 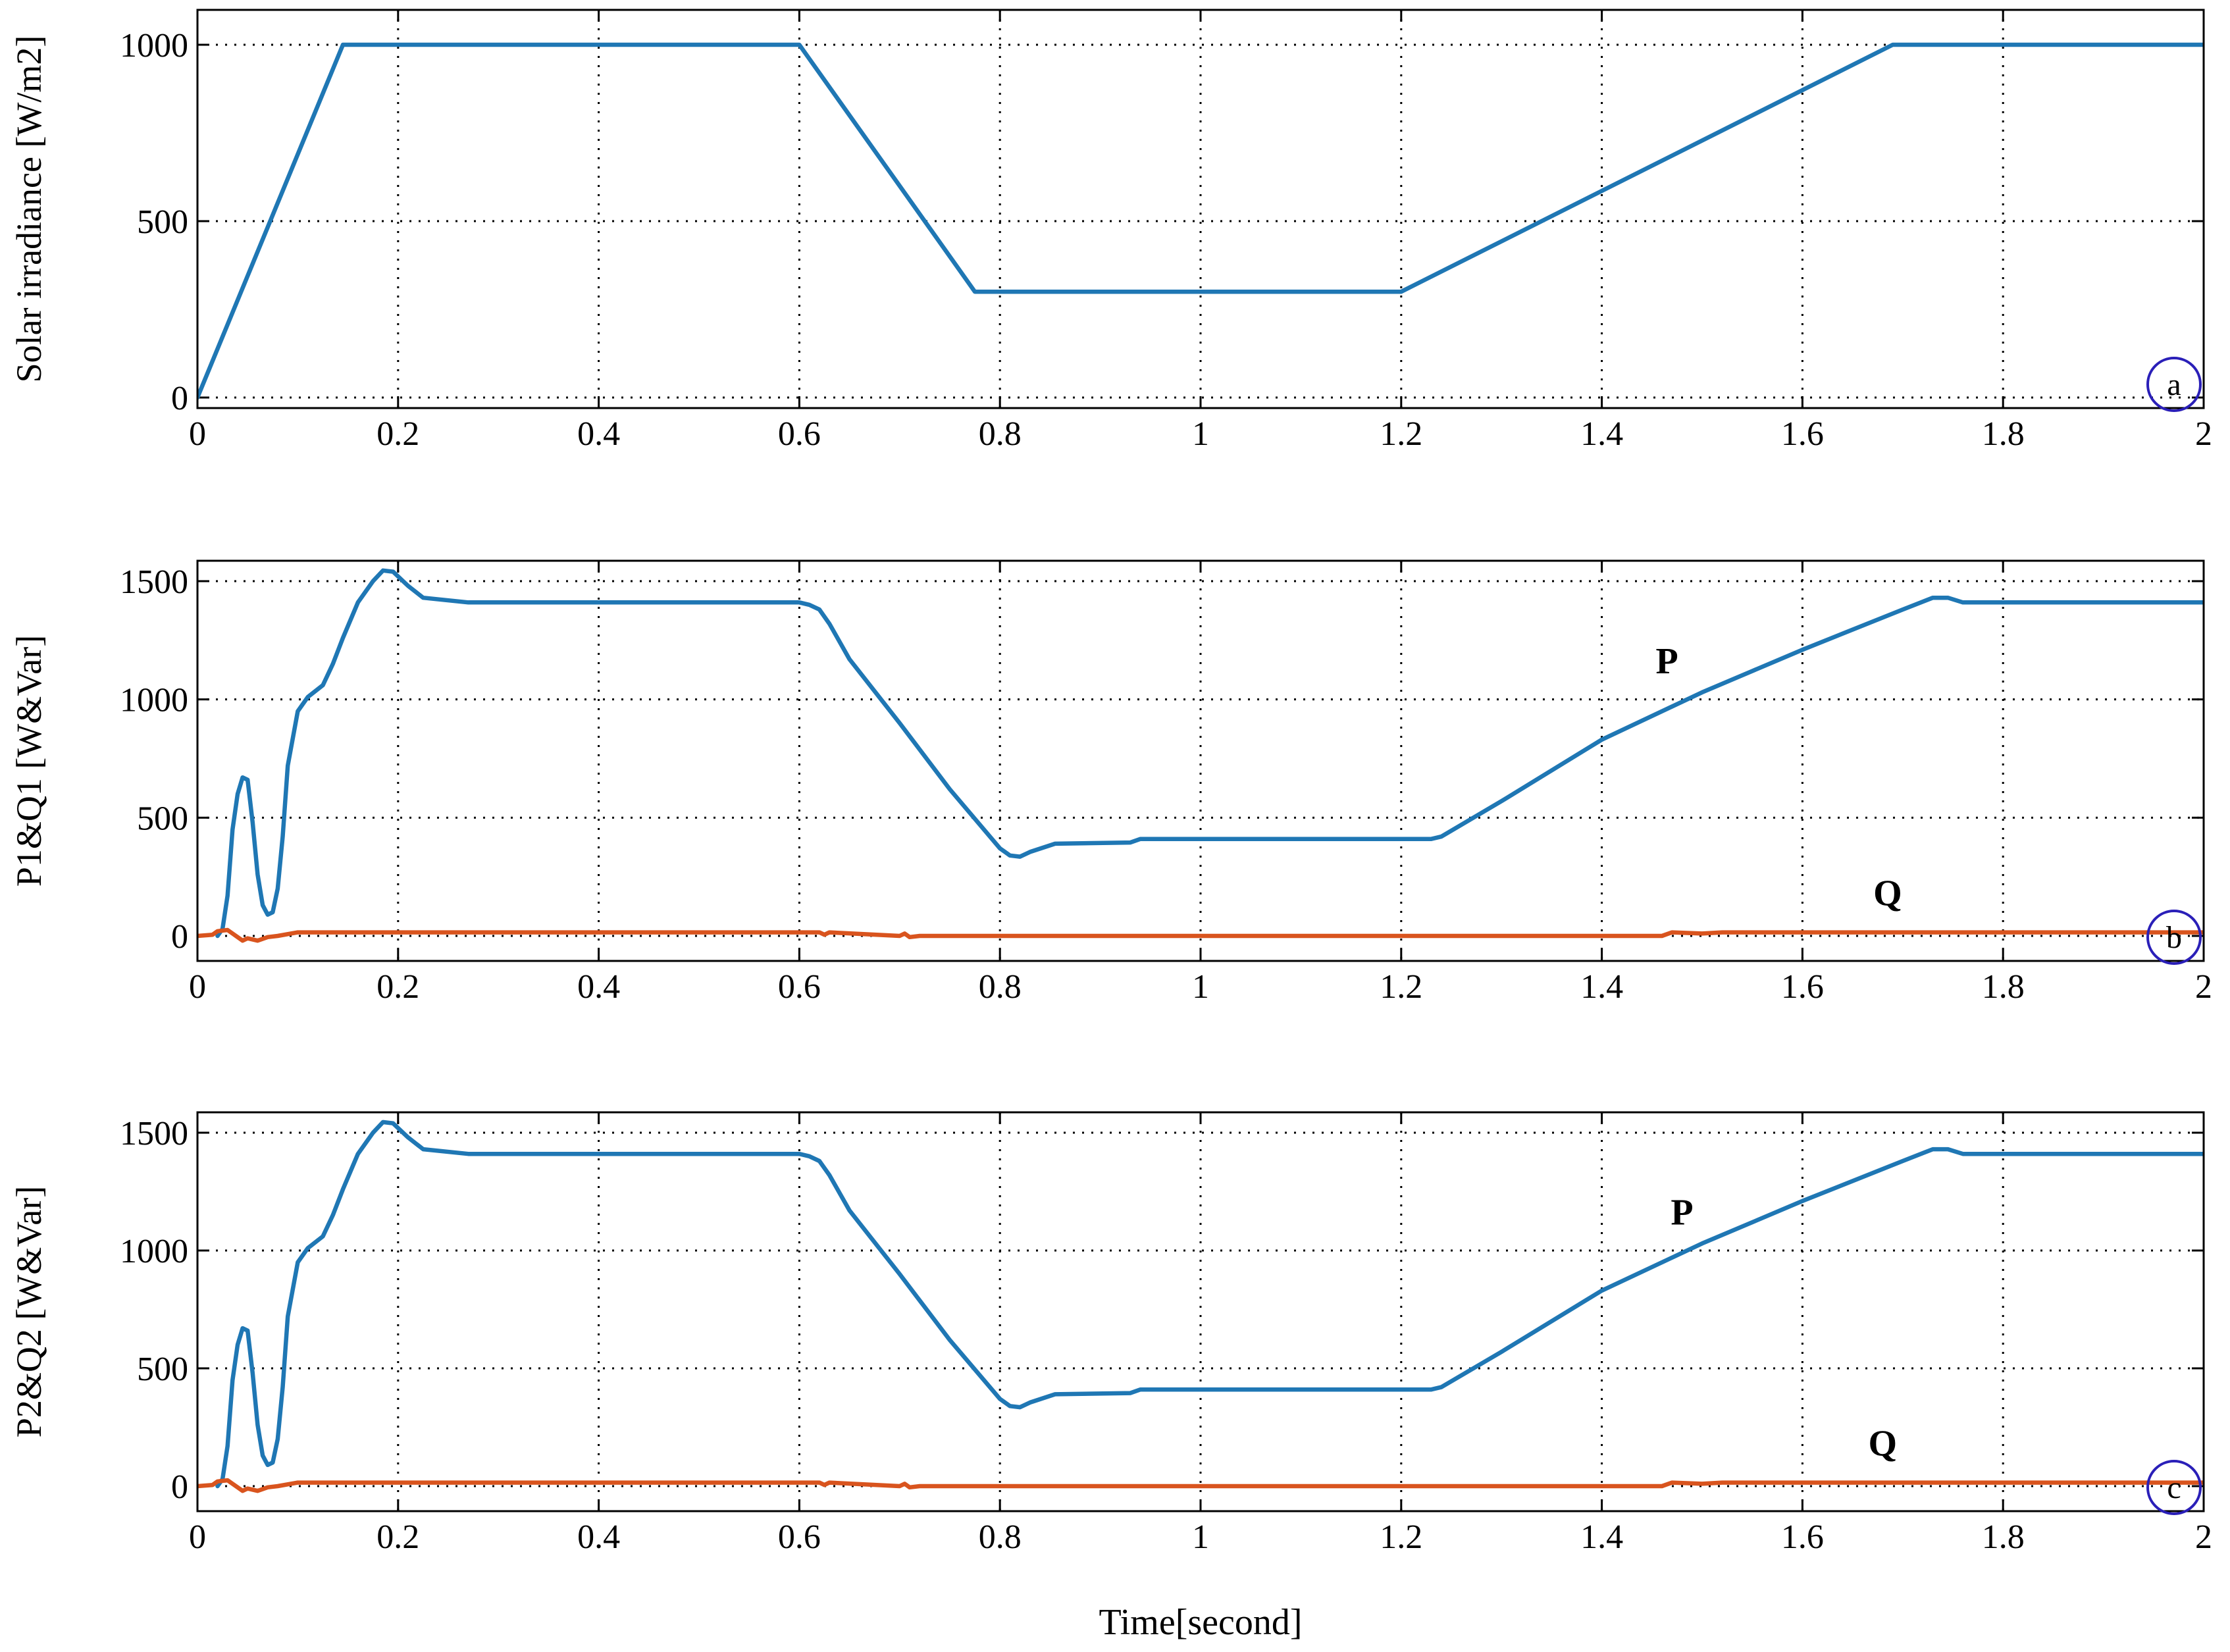 I want to click on y-axis-label: P2&Q2 [W&Var], so click(x=29, y=1311).